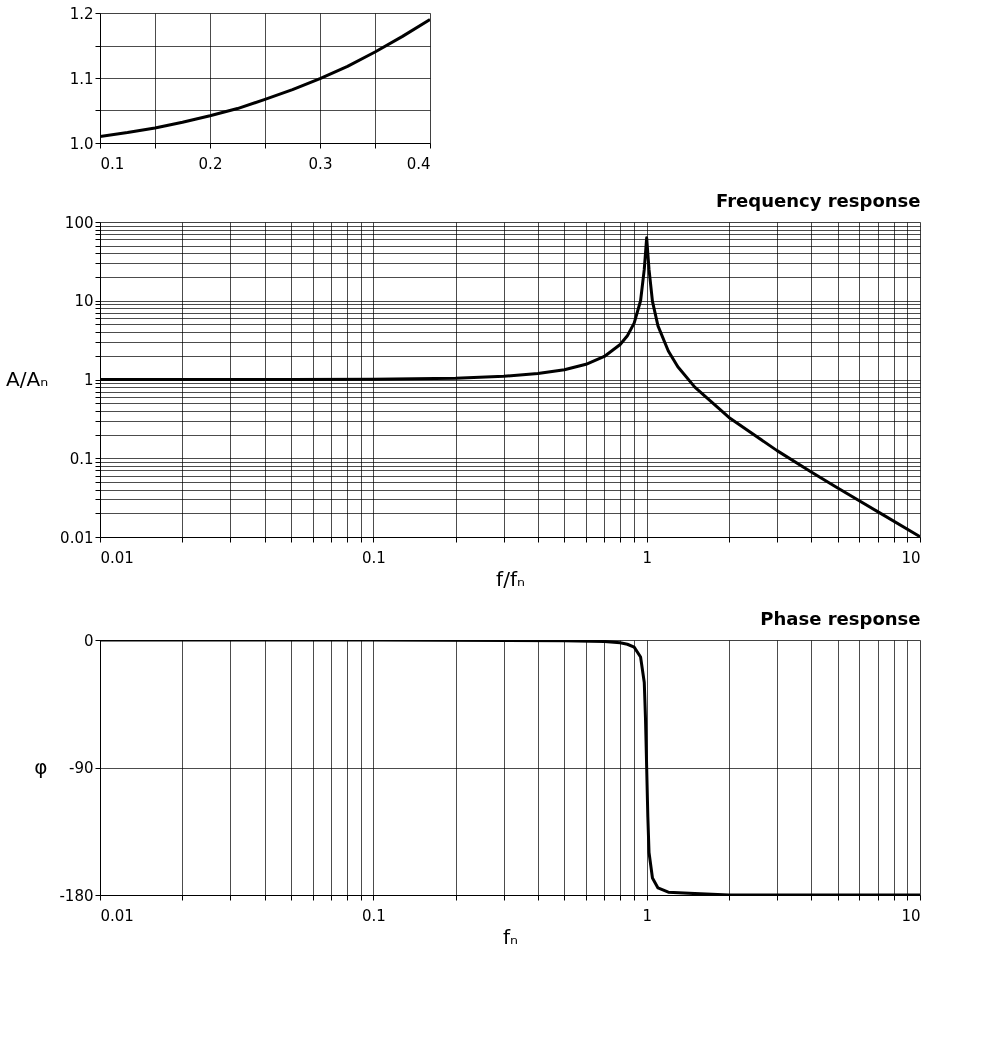 The width and height of the screenshot is (990, 1039). What do you see at coordinates (81, 768) in the screenshot?
I see `y-tick-label: -90` at bounding box center [81, 768].